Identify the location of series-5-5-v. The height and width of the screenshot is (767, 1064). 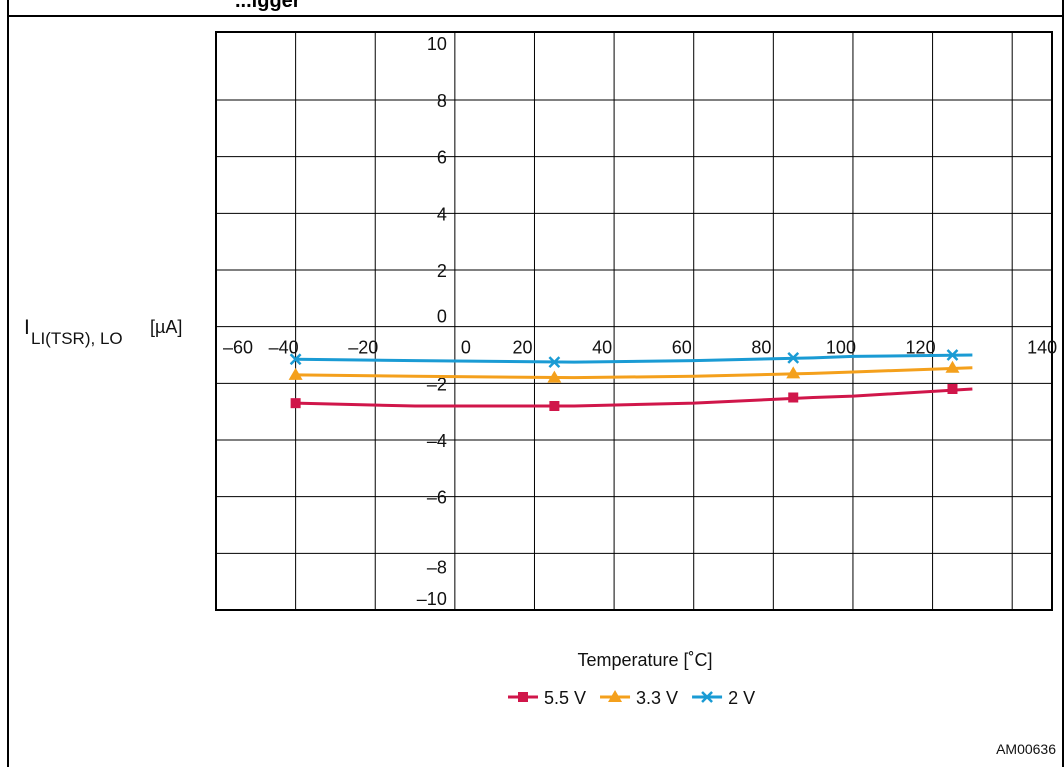
(631, 397).